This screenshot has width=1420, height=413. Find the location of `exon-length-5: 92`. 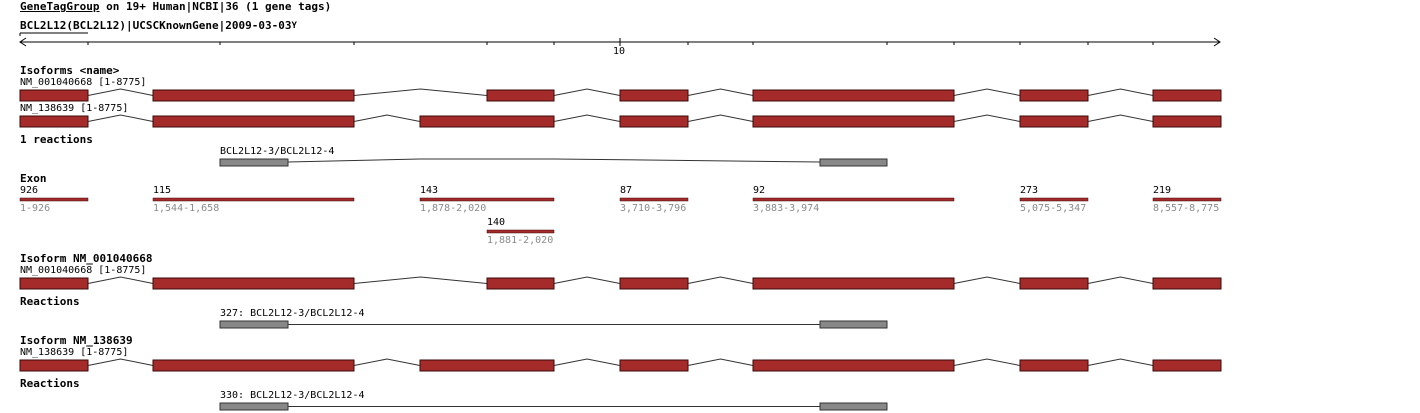

exon-length-5: 92 is located at coordinates (759, 190).